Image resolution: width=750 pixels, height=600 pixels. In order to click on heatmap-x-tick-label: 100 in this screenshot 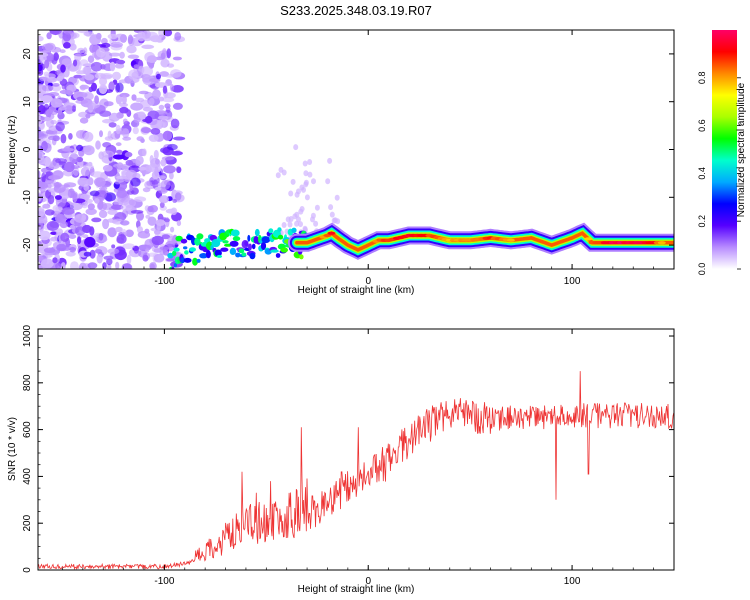, I will do `click(572, 281)`.